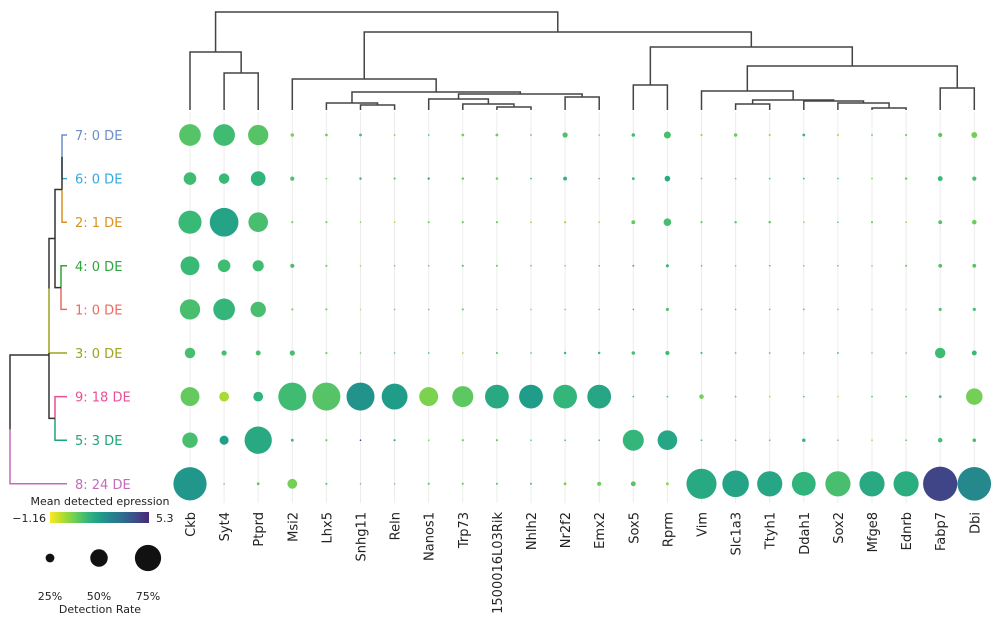 The width and height of the screenshot is (1000, 627). Describe the element at coordinates (804, 440) in the screenshot. I see `dot-5-Ddah1` at that location.